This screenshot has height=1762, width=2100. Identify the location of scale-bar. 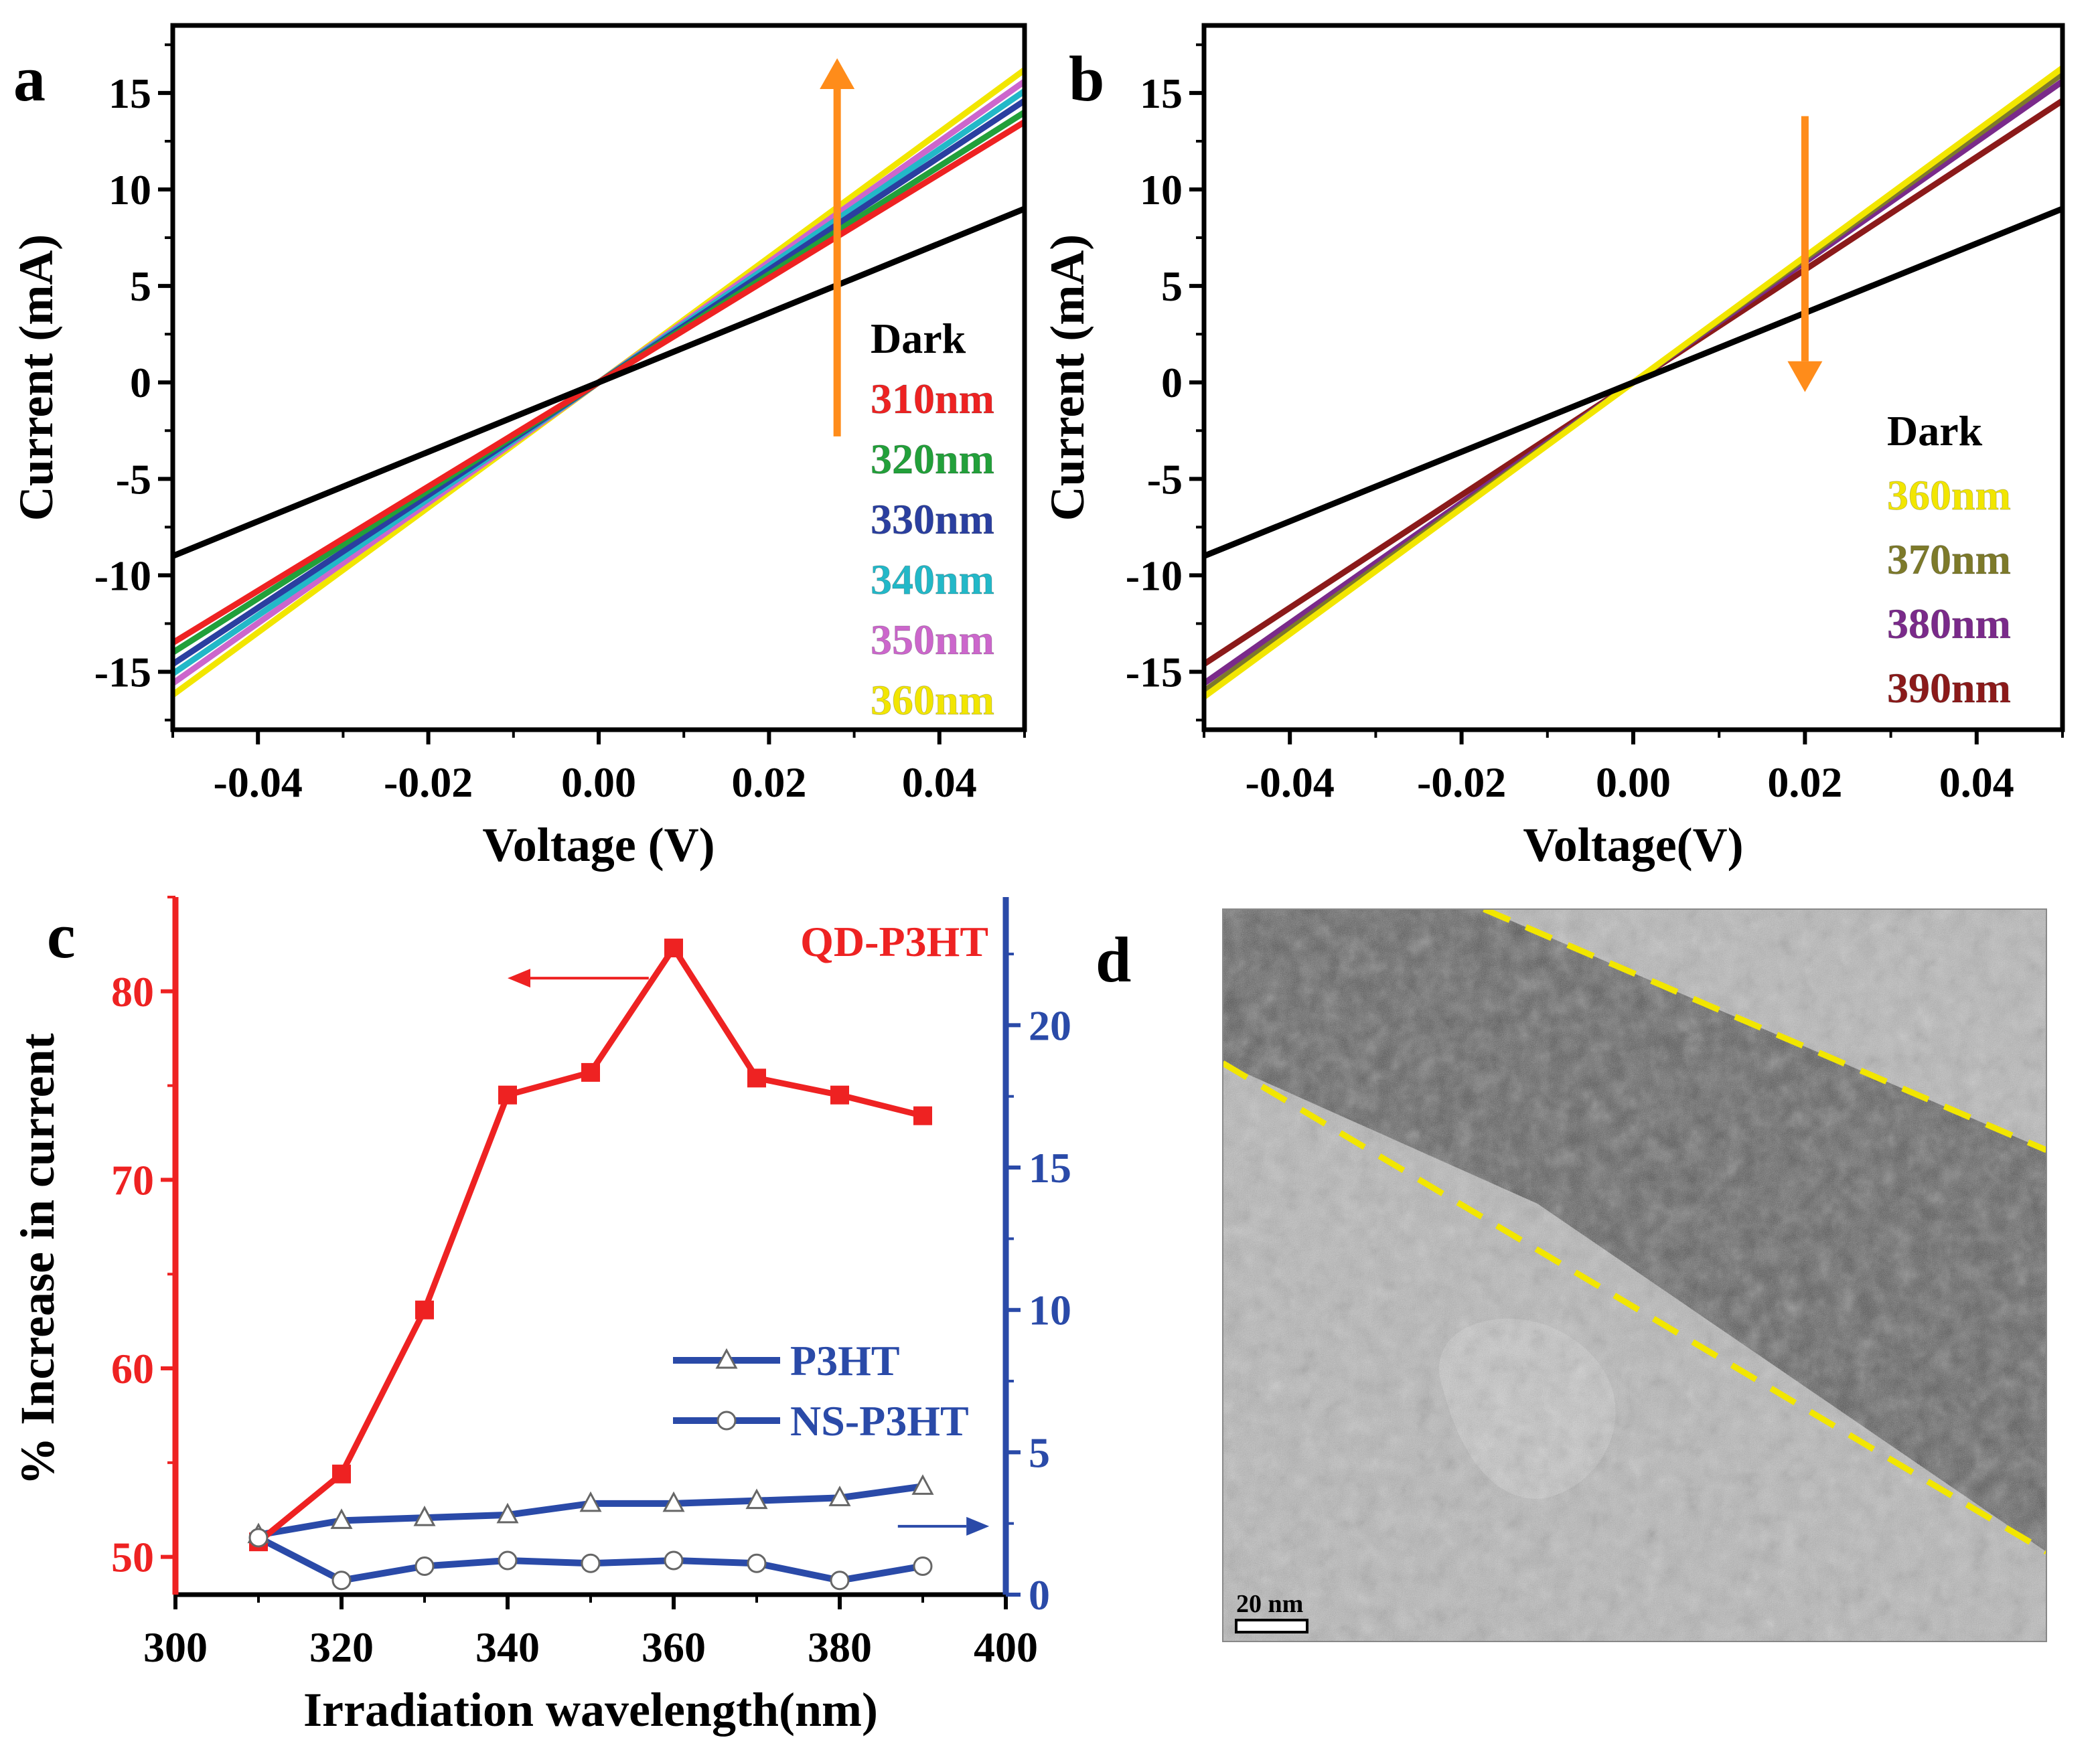
(1271, 1626).